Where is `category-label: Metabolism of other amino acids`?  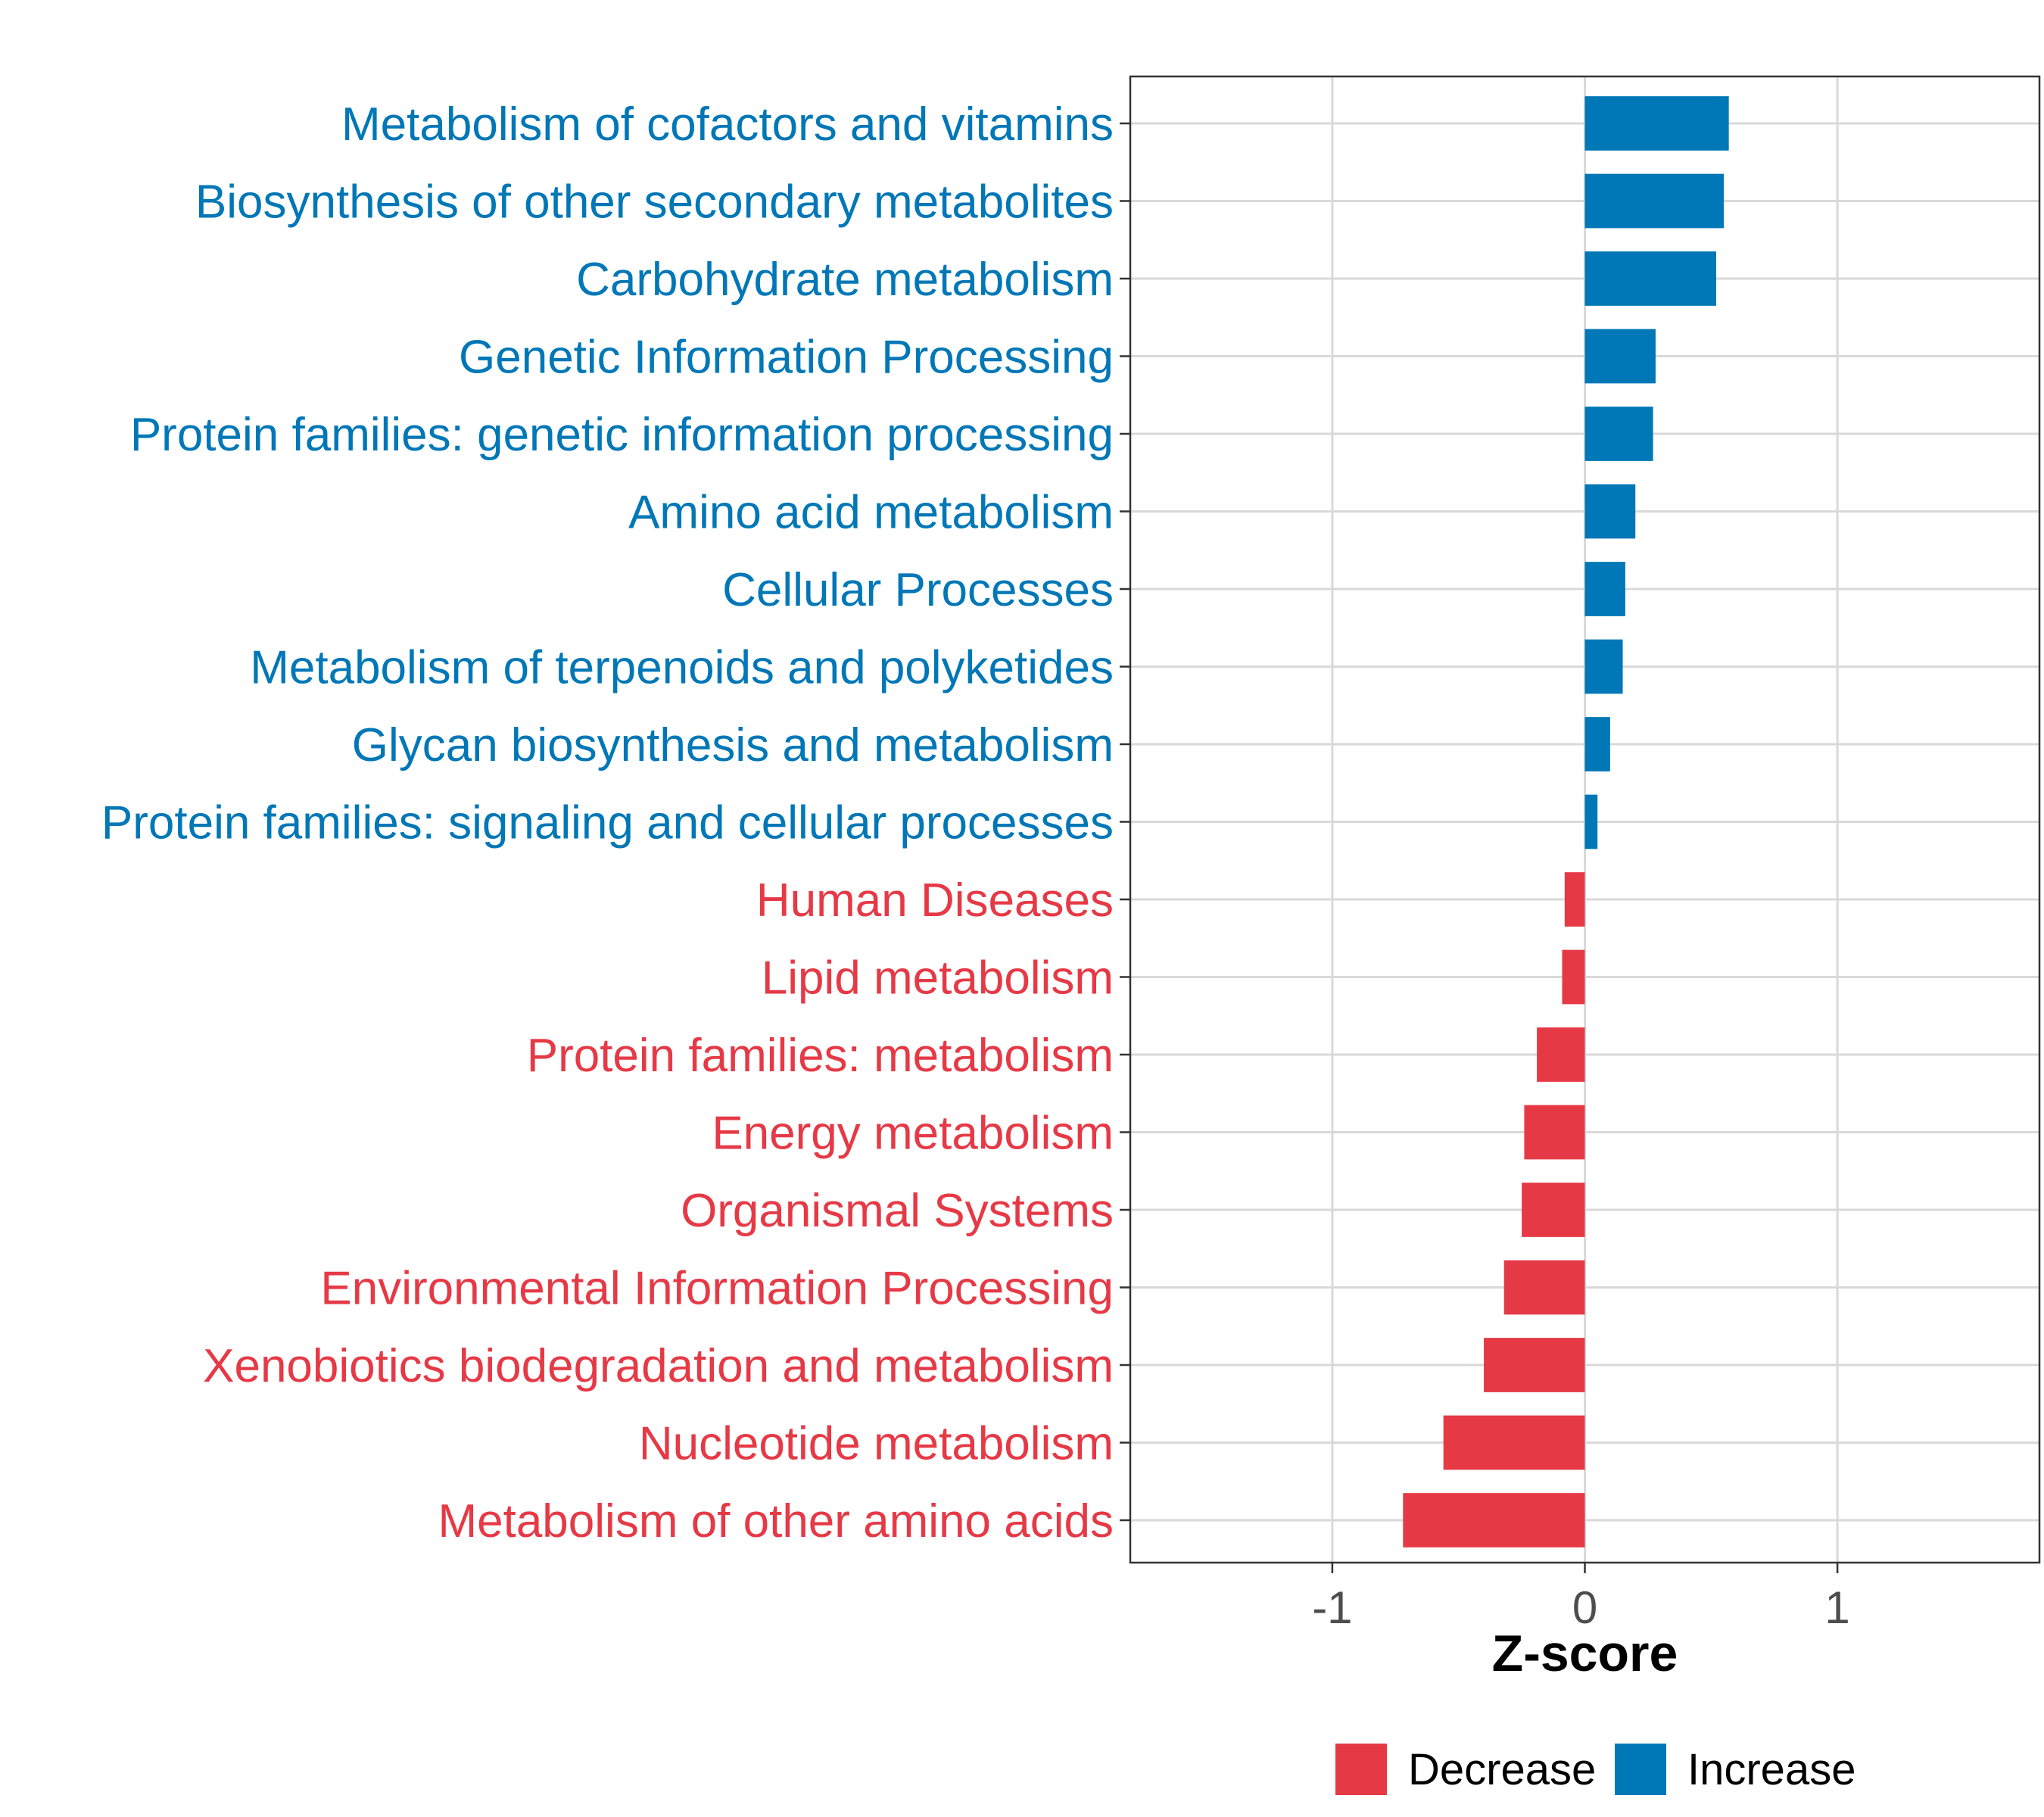
category-label: Metabolism of other amino acids is located at coordinates (776, 1521).